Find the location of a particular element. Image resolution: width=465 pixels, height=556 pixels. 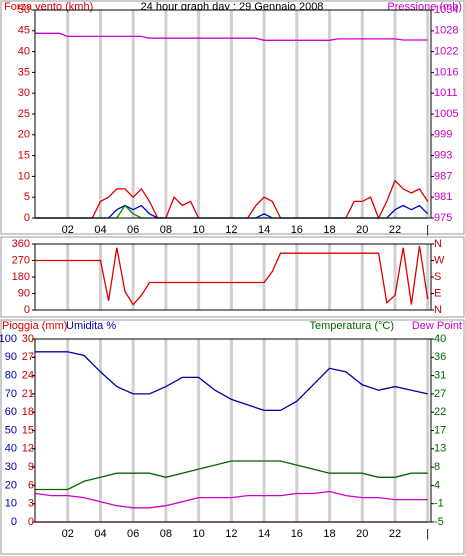

y3-tick-label: 9 is located at coordinates (31, 467).